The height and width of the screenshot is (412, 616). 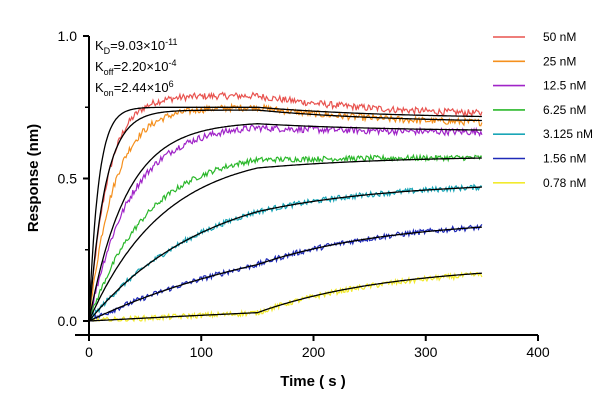 What do you see at coordinates (568, 134) in the screenshot?
I see `legend-label: 3.125 nM` at bounding box center [568, 134].